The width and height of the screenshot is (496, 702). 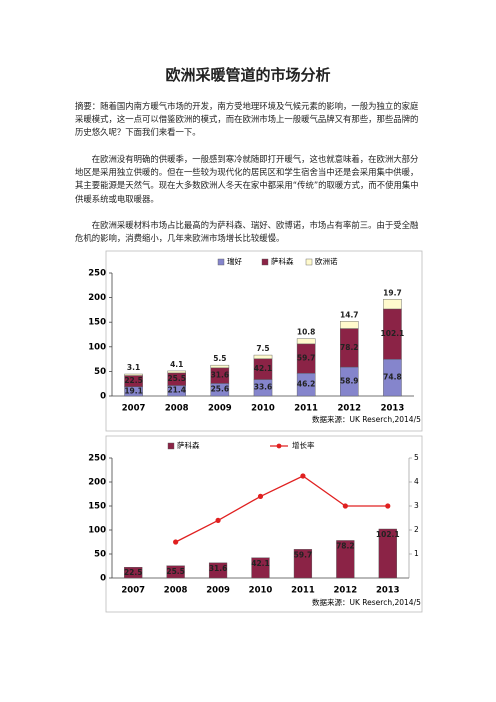 I want to click on legend-label: 瑞好, so click(x=234, y=261).